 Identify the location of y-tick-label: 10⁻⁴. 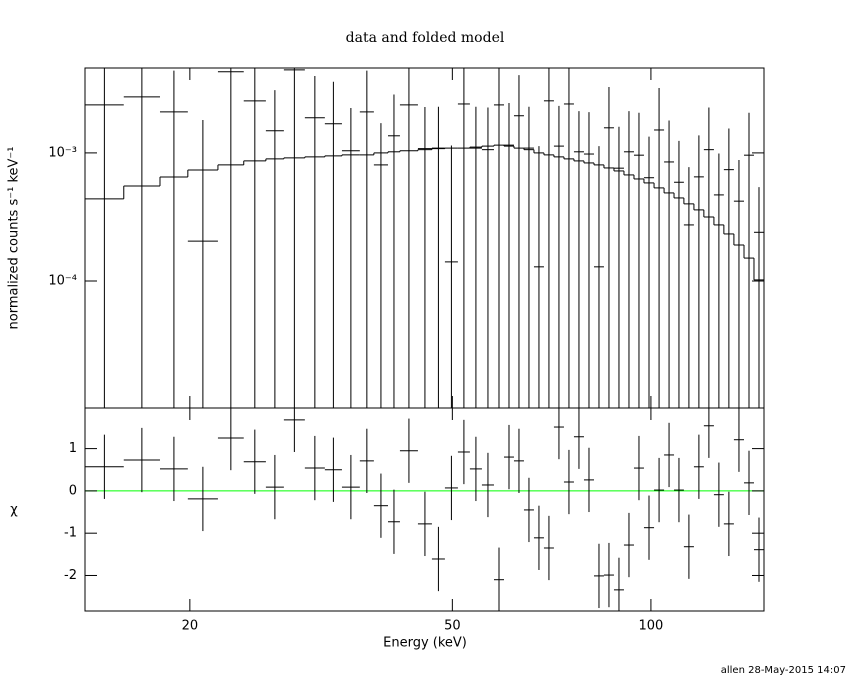
(62, 281).